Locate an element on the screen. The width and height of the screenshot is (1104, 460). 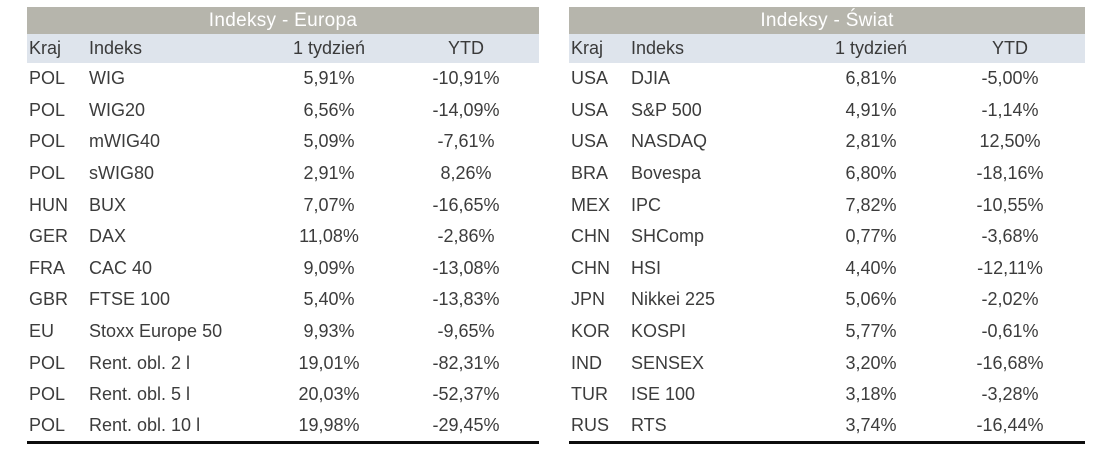
table-row: POL WIG20 6,56% -14,09% is located at coordinates (283, 111).